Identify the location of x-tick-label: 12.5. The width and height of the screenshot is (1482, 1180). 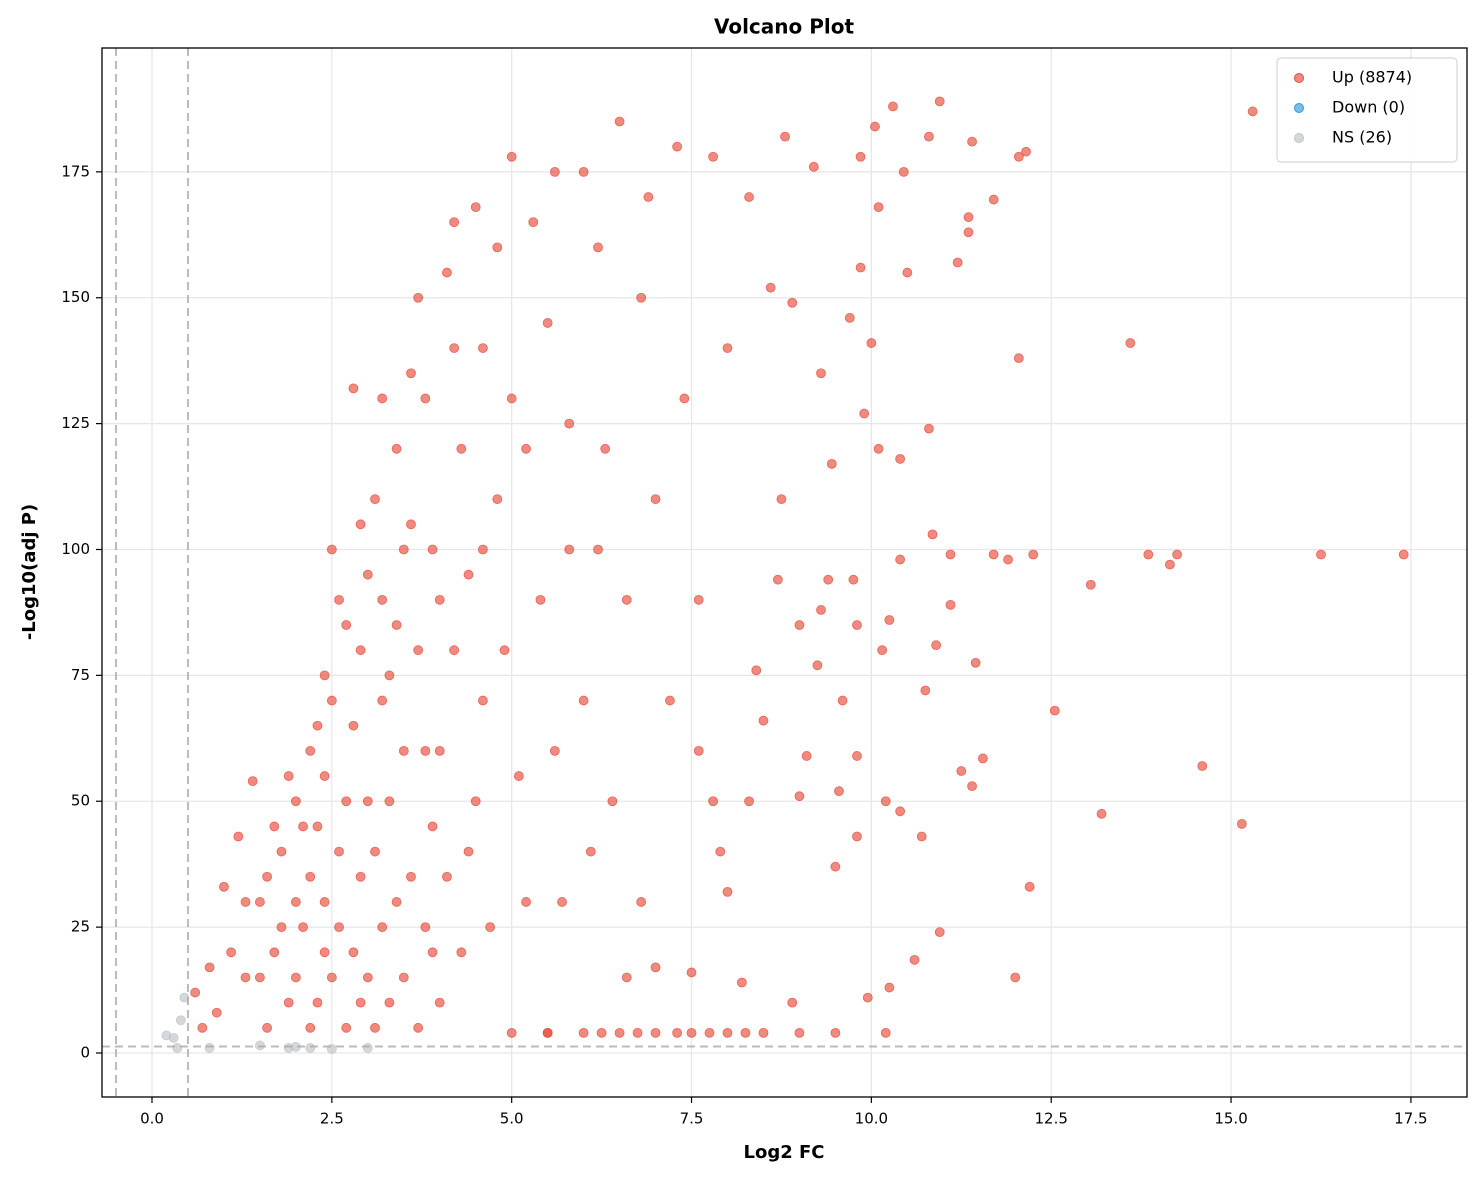
(1051, 1119).